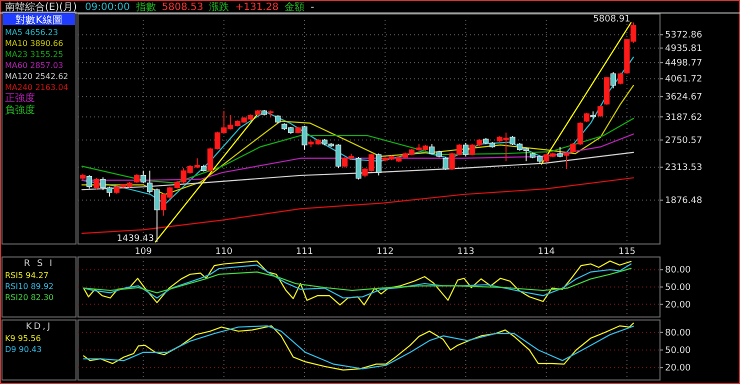 The image size is (740, 384). I want to click on text: MA240 2163.04, so click(36, 87).